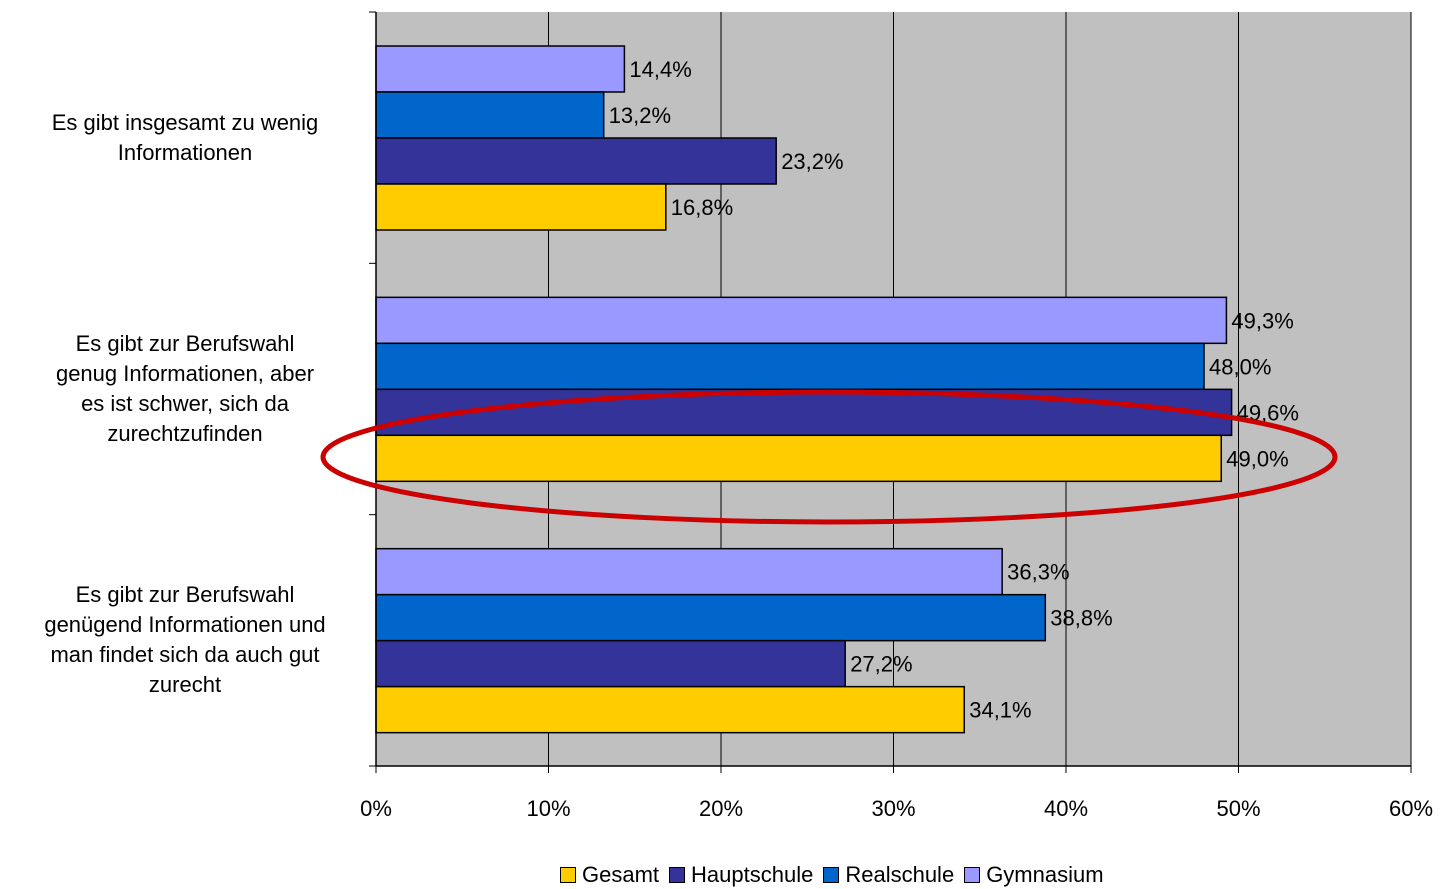 This screenshot has width=1441, height=889. I want to click on category-label-line: man findet sich da auch gut, so click(185, 655).